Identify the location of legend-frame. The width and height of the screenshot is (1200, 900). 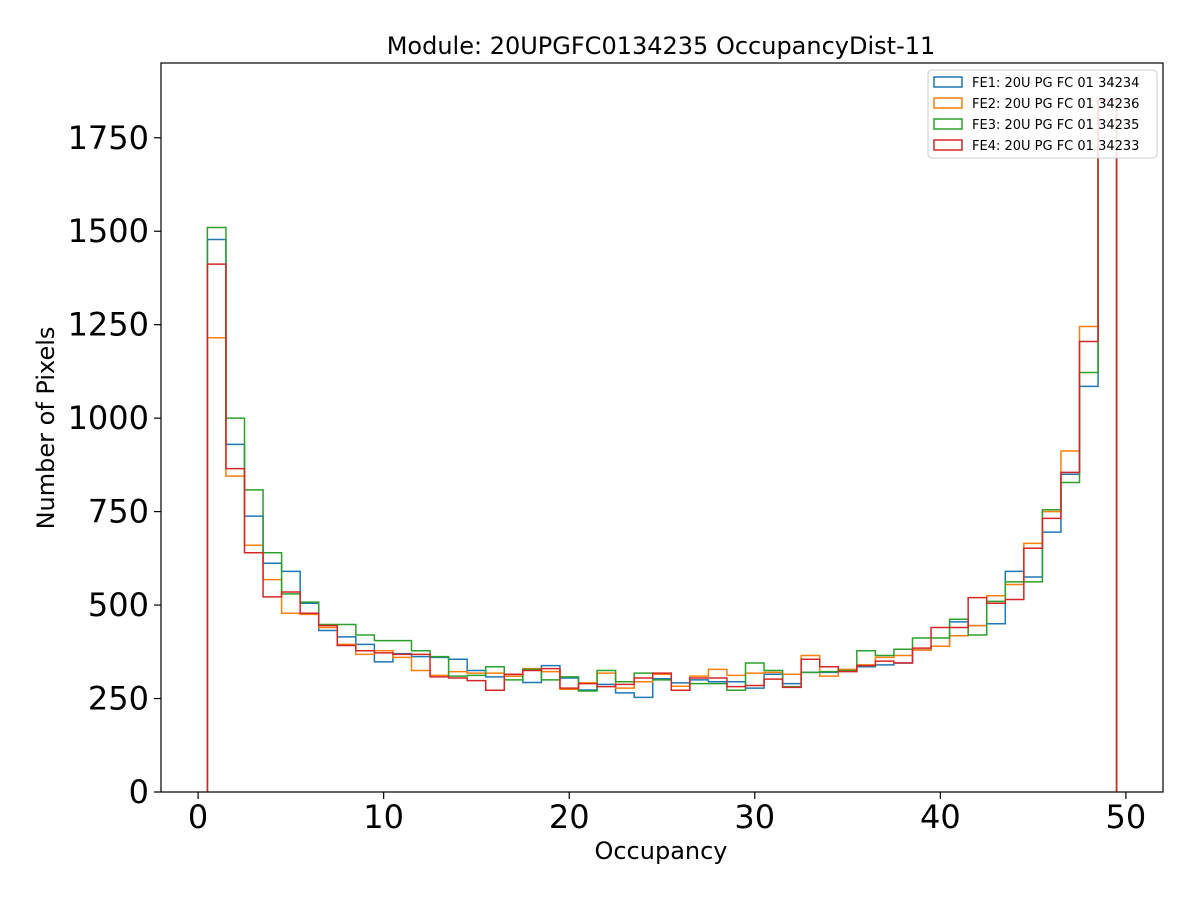
(1042, 114).